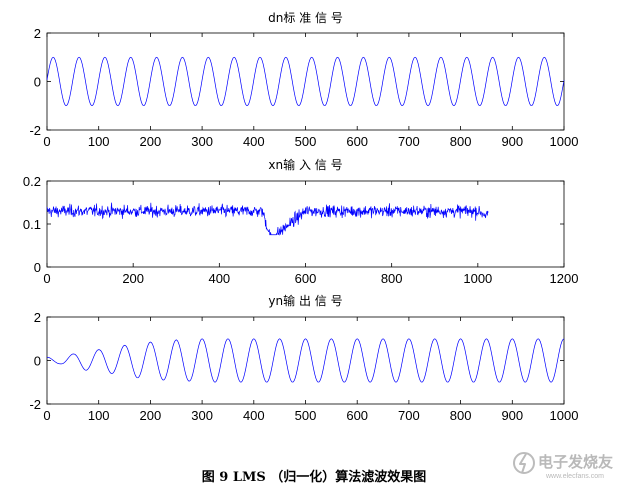 This screenshot has height=493, width=628. I want to click on watermark-logo: 电子发烧友 www.elecfans.com, so click(563, 466).